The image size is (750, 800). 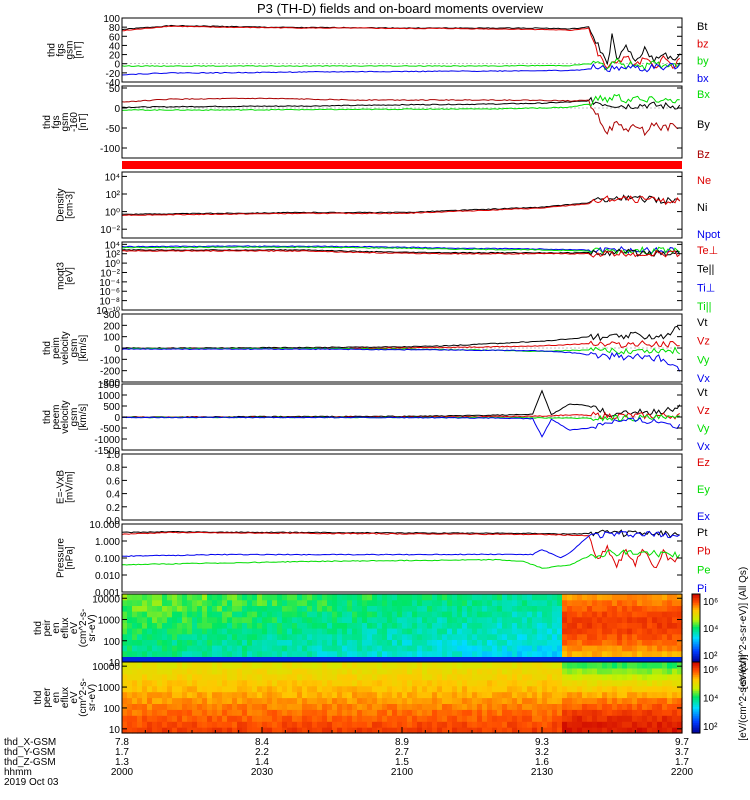 I want to click on y-axis-label: fgs, so click(x=56, y=121).